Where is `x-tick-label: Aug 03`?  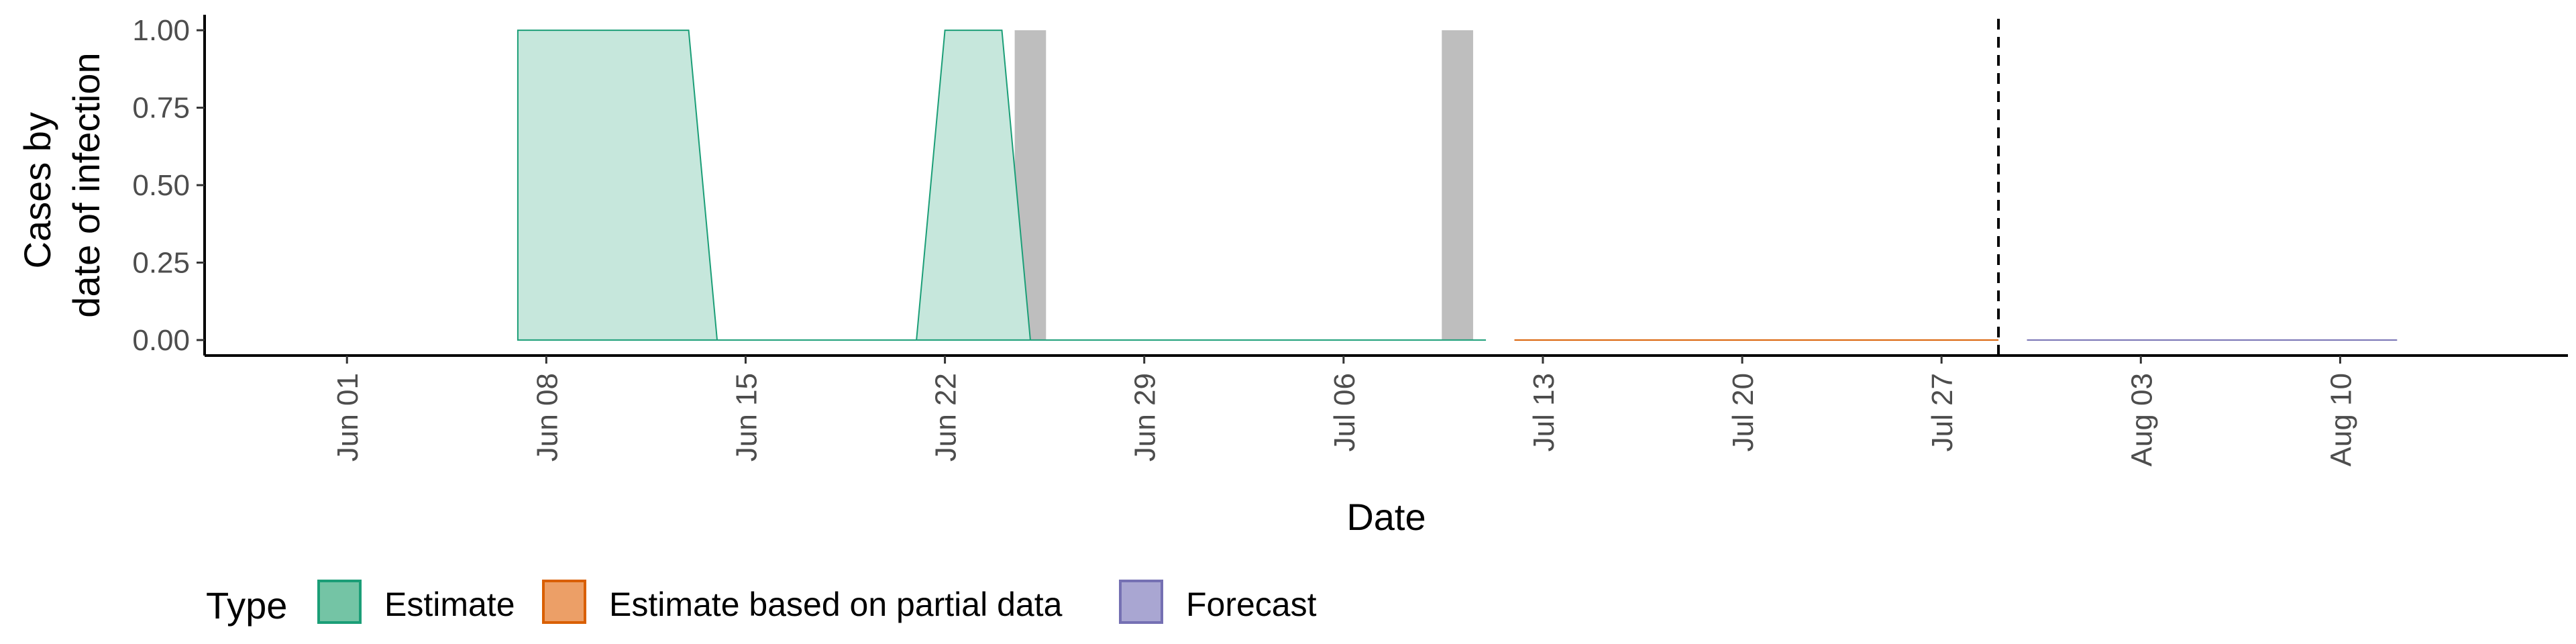
x-tick-label: Aug 03 is located at coordinates (2141, 419).